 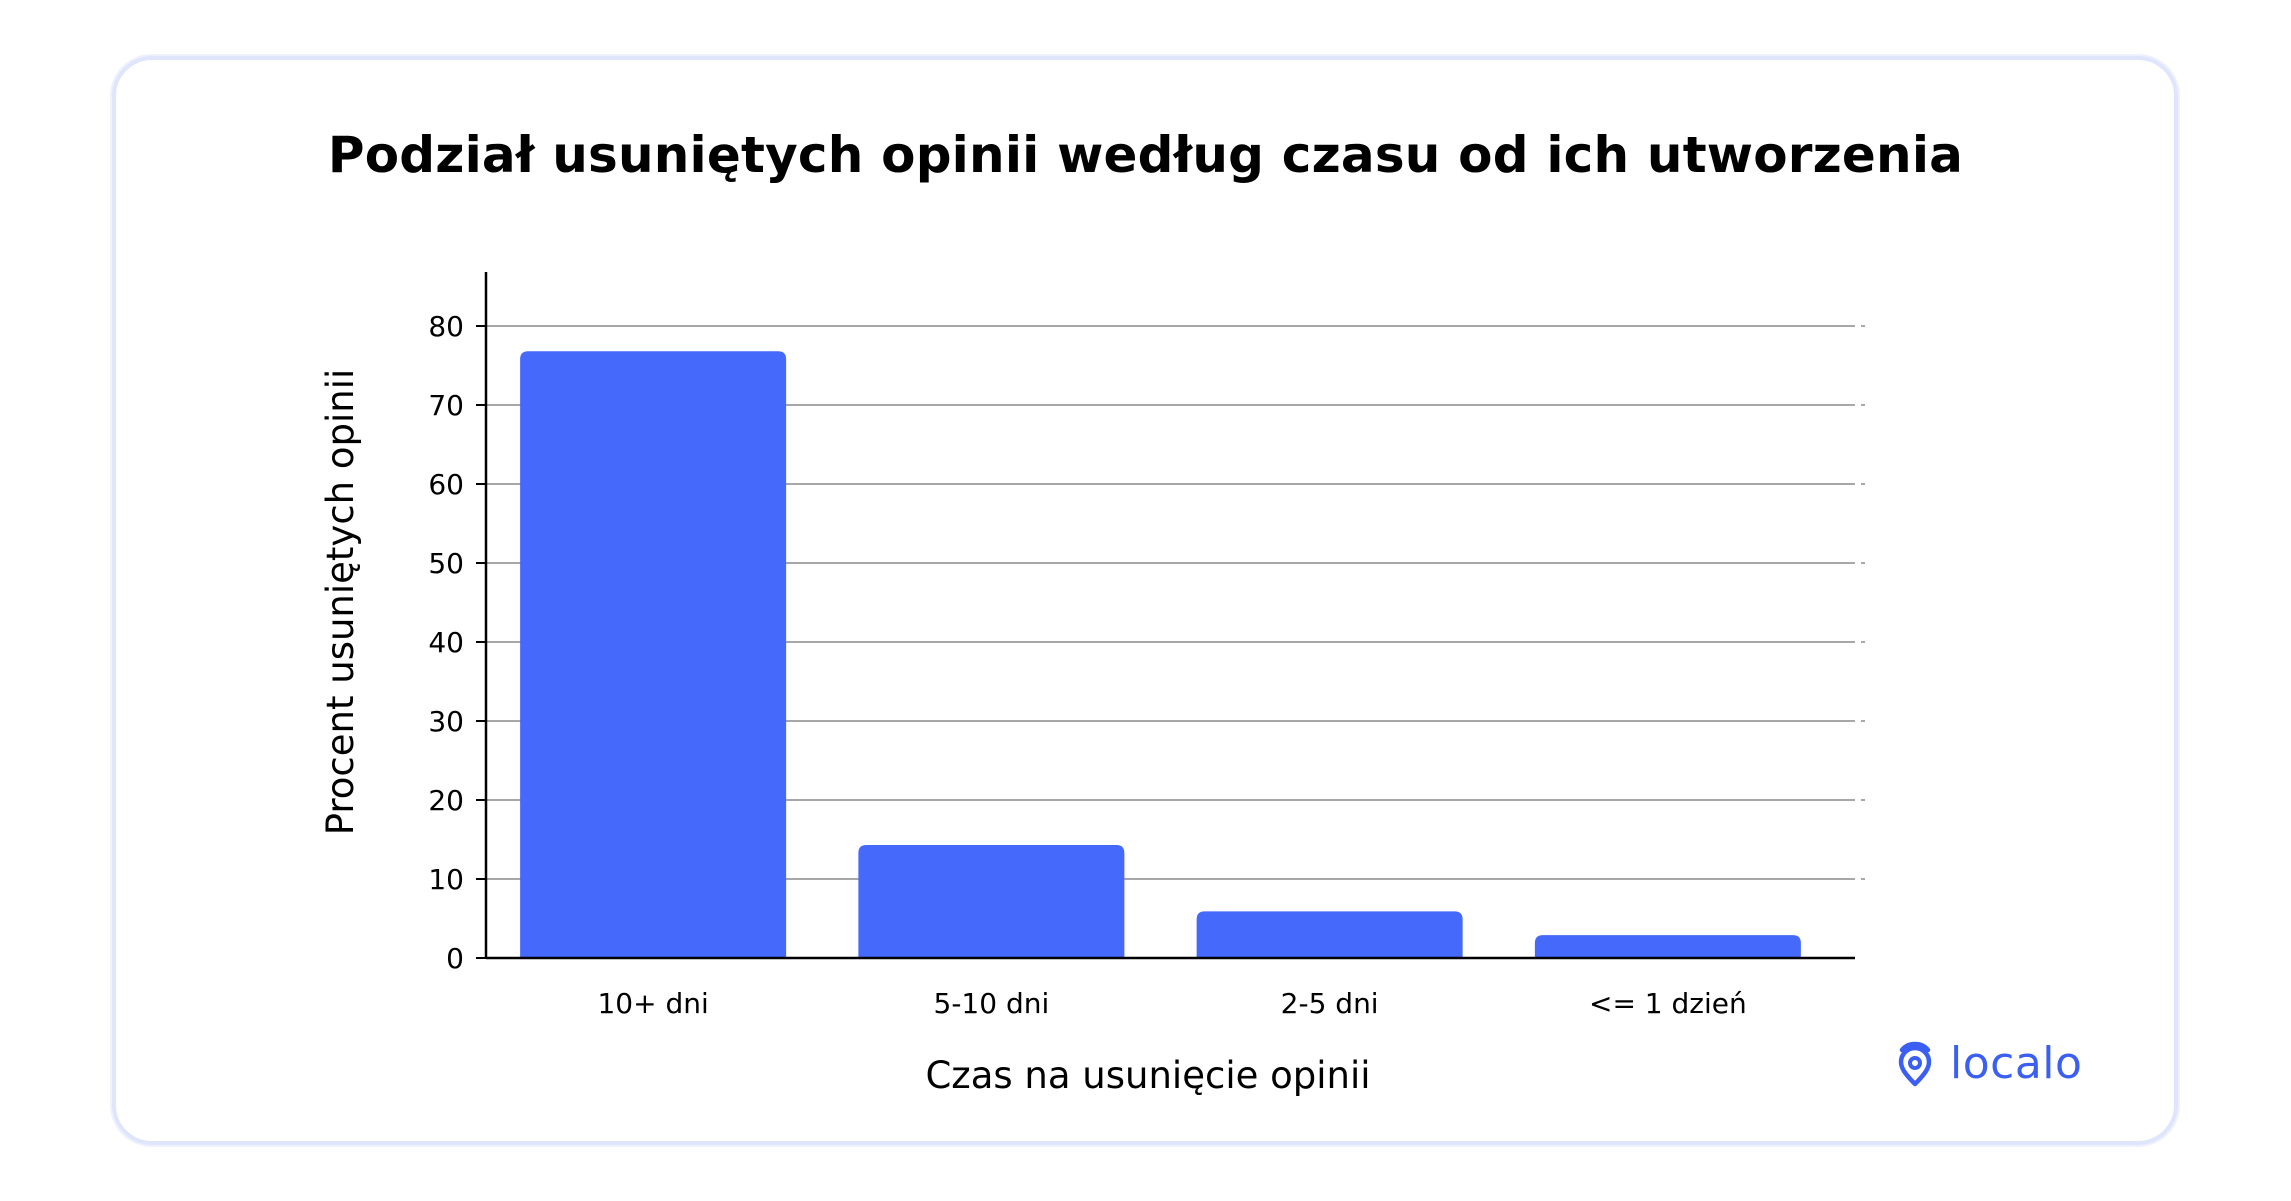 What do you see at coordinates (455, 958) in the screenshot?
I see `y-tick-label: 0` at bounding box center [455, 958].